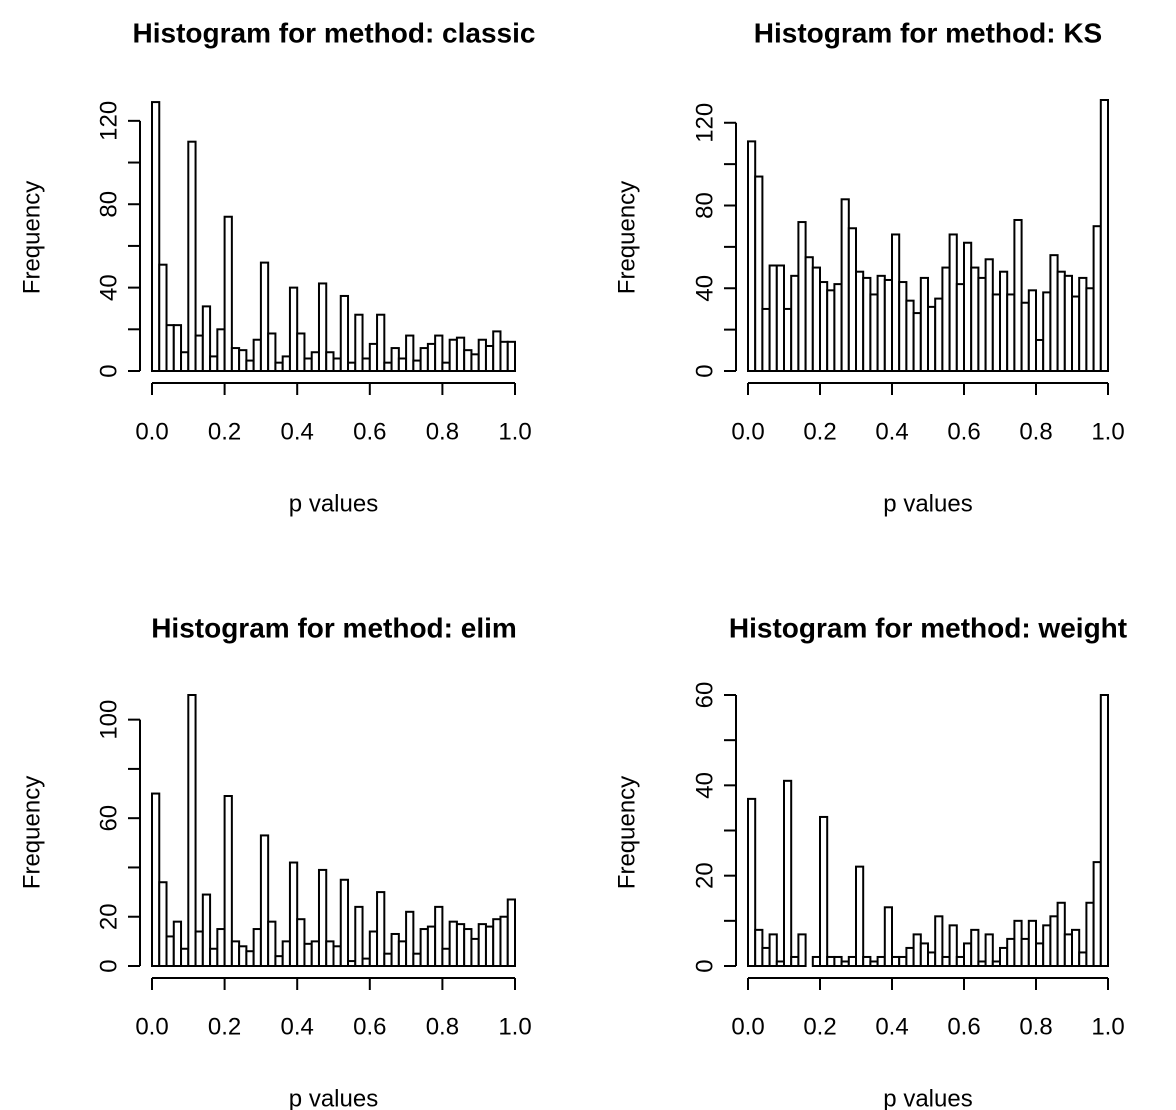 The width and height of the screenshot is (1176, 1110). I want to click on y-tick-label: 60, so click(704, 695).